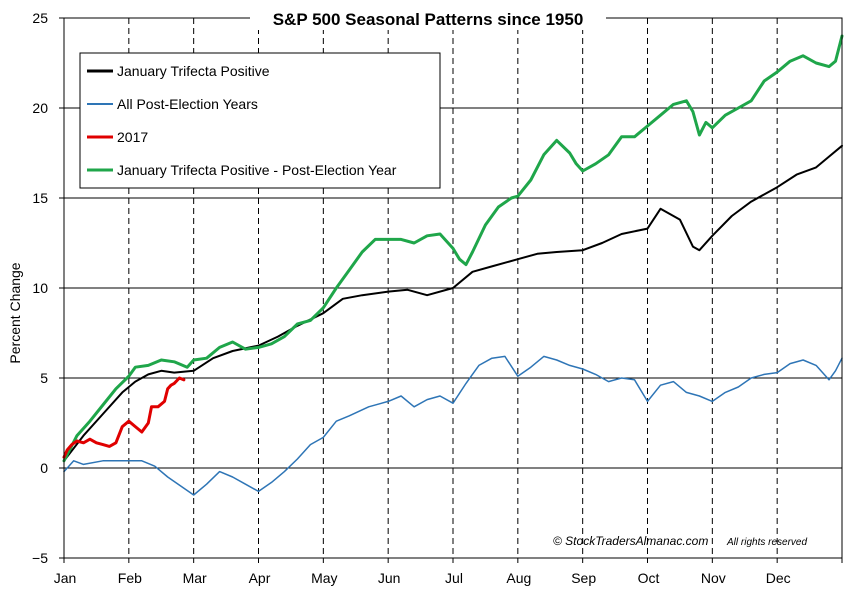  Describe the element at coordinates (40, 558) in the screenshot. I see `y-tick-label: −5` at that location.